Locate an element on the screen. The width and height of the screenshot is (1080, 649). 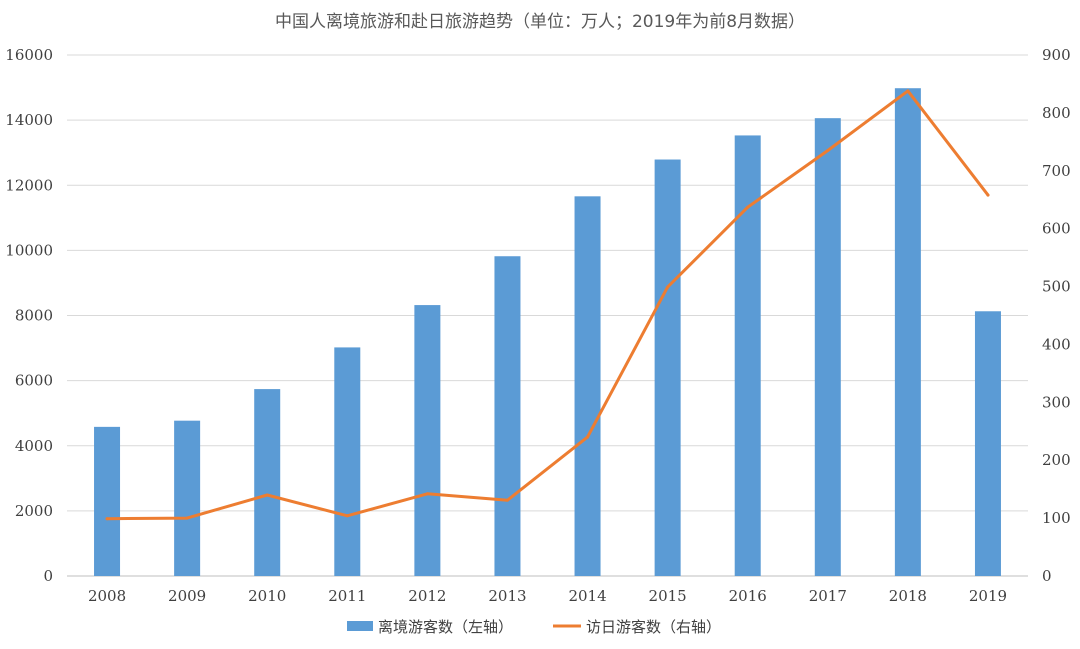
x-tick-label: 2008 is located at coordinates (107, 596).